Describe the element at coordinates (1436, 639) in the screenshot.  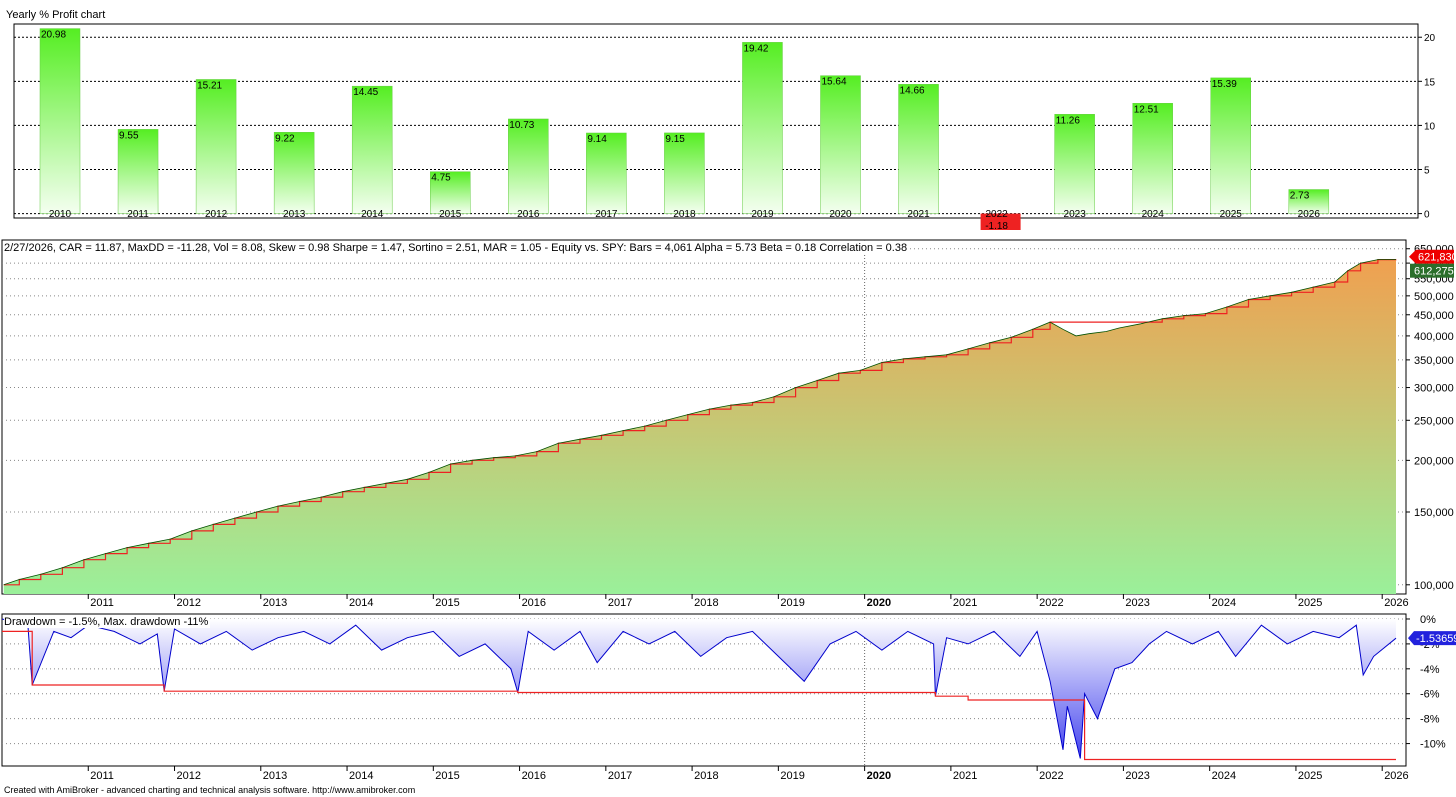
I see `drawdown-current-badge-label: -1.53659` at that location.